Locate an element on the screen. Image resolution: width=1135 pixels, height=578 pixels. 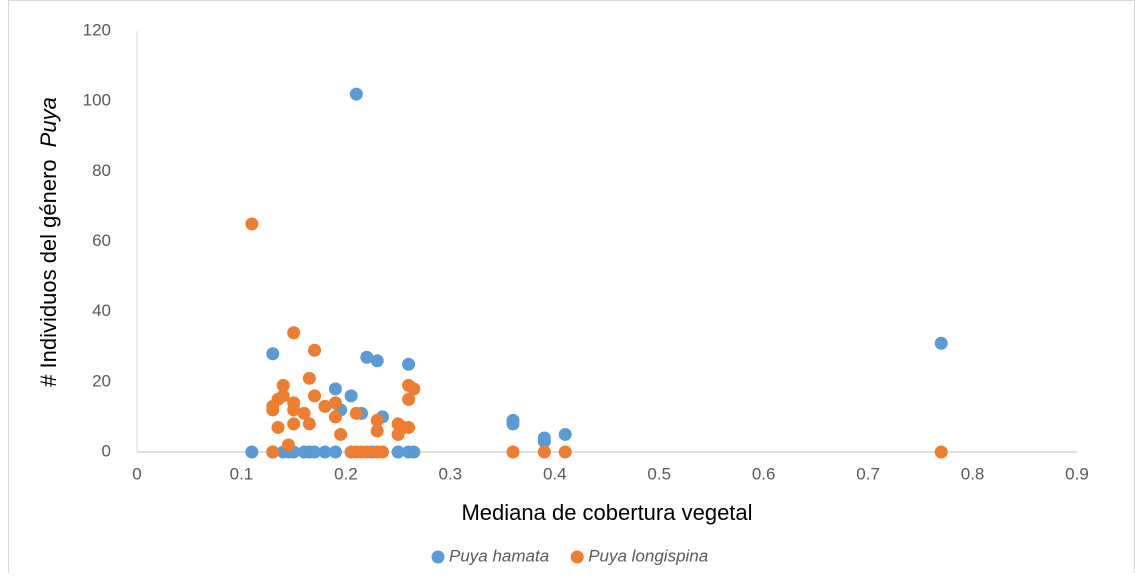
x-tick-label: 0.2 is located at coordinates (346, 473).